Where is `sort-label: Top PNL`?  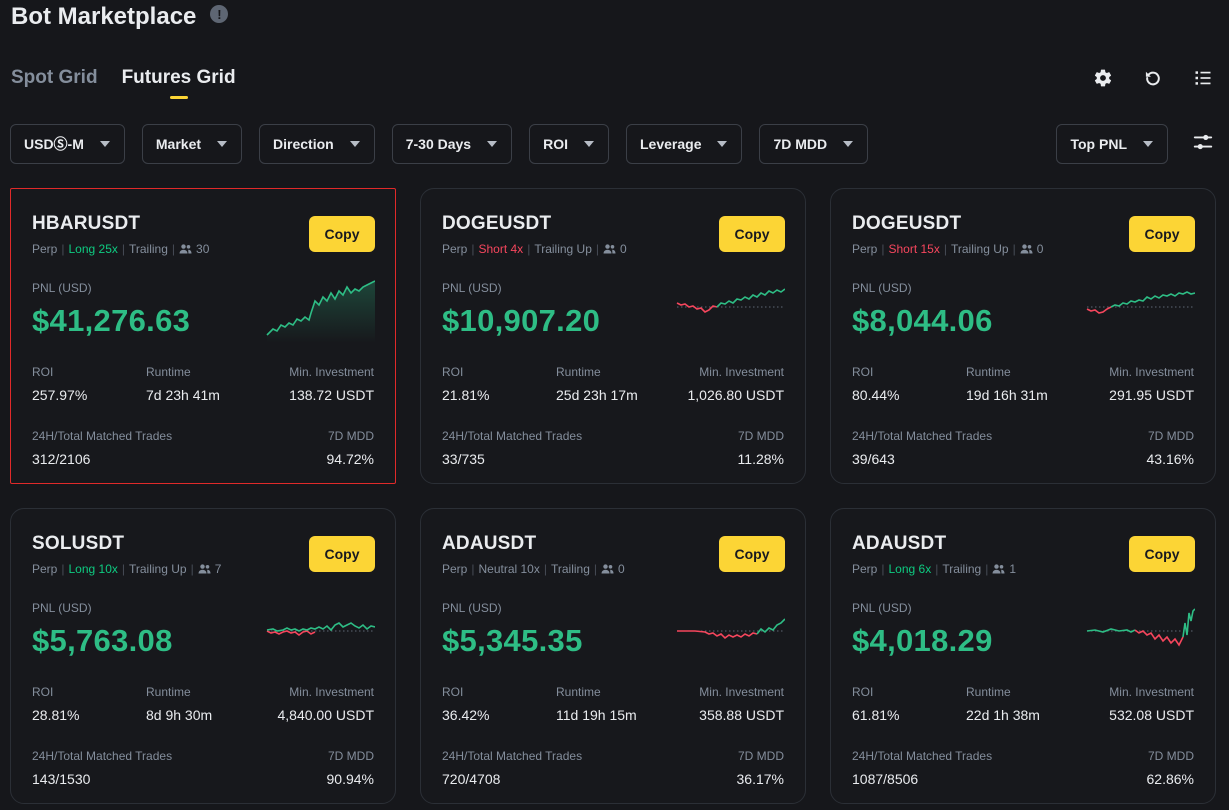
sort-label: Top PNL is located at coordinates (1098, 144).